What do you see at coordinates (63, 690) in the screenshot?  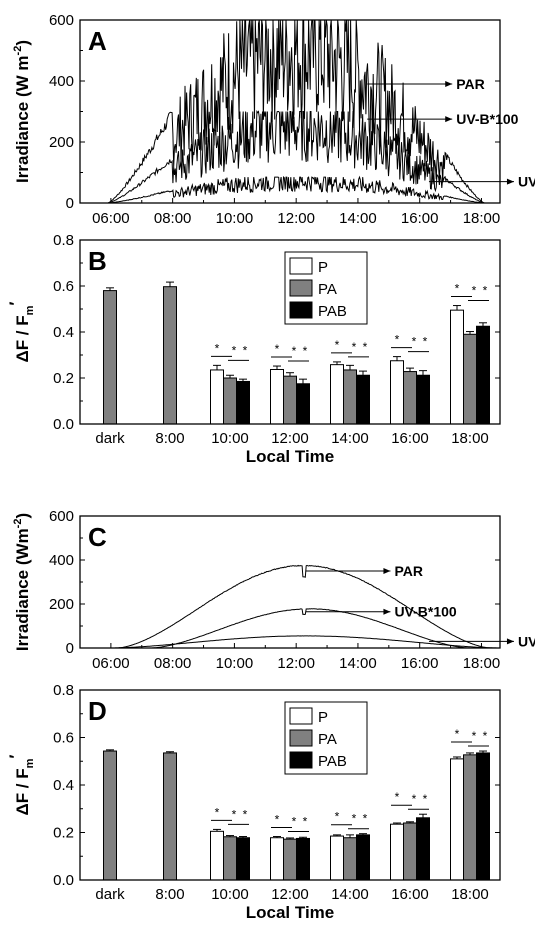 I see `y-tick-label: 0.8` at bounding box center [63, 690].